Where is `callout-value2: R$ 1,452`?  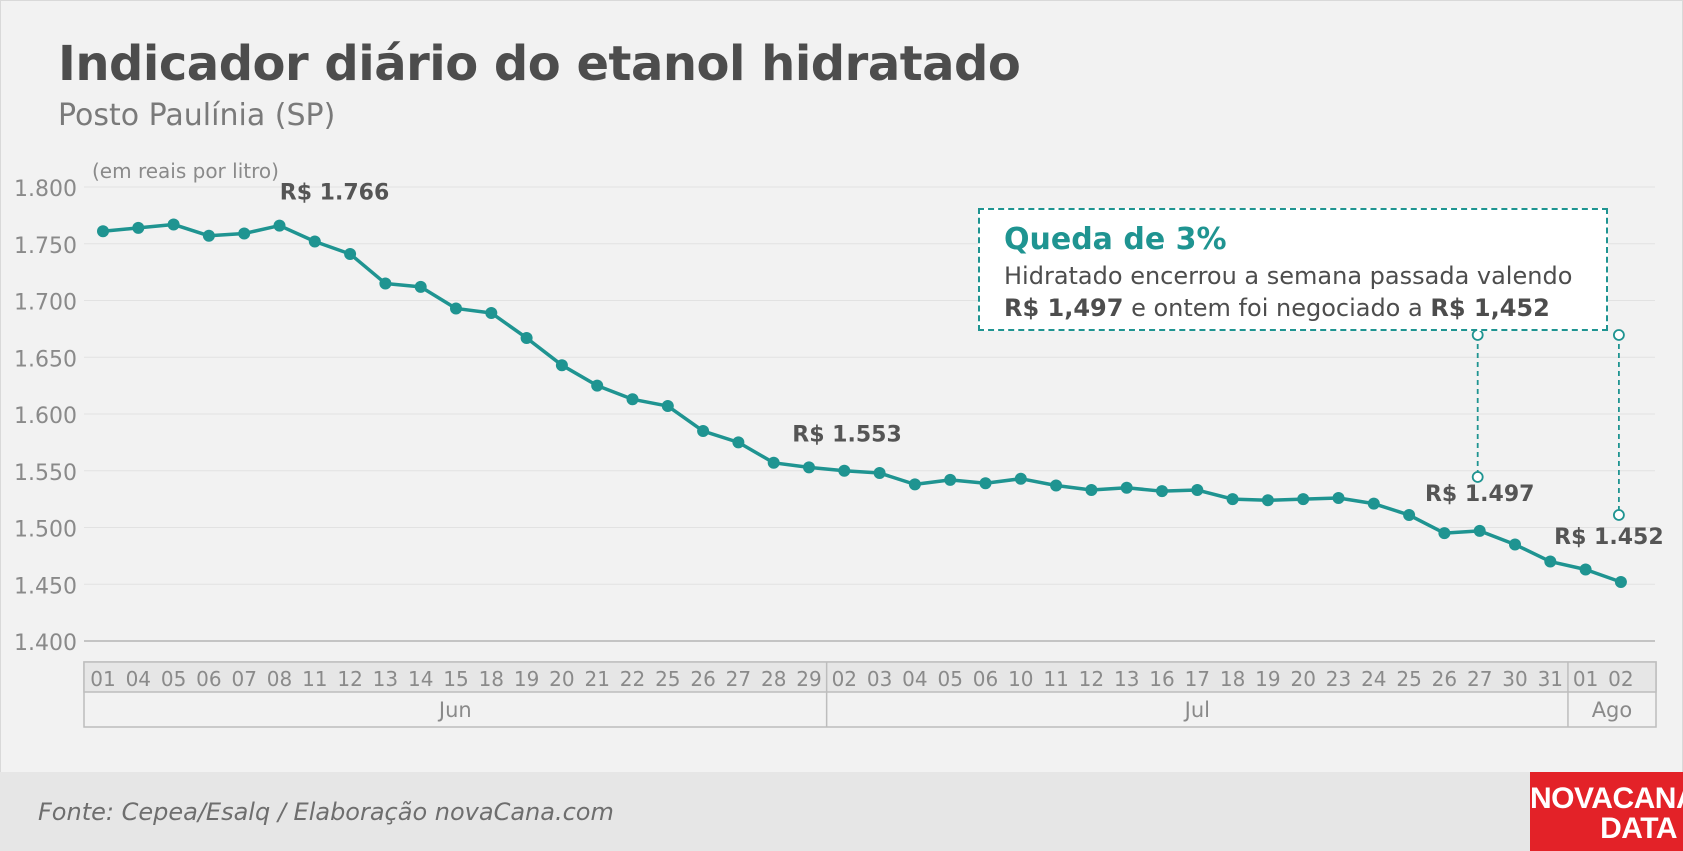 callout-value2: R$ 1,452 is located at coordinates (1490, 308).